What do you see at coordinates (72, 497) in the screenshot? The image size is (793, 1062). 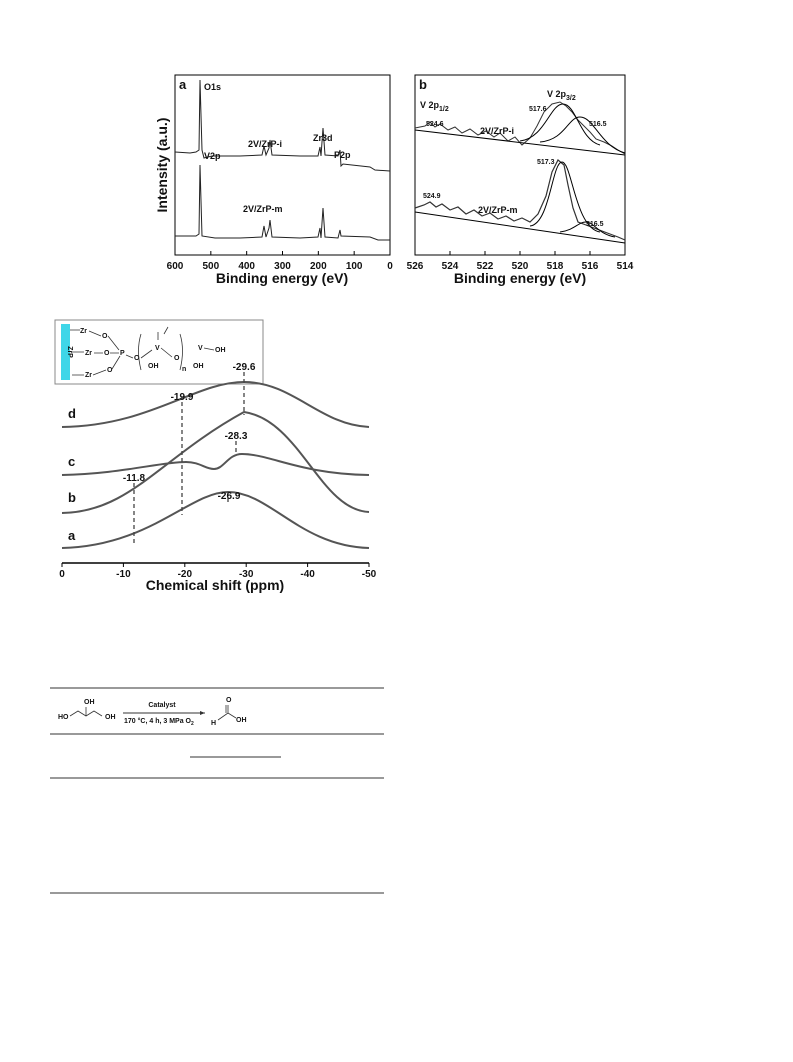 I see `curve-label: b` at bounding box center [72, 497].